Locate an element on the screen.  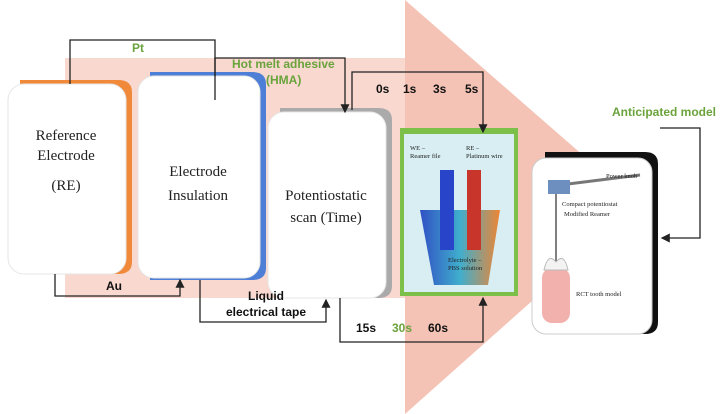
time-label: 15s is located at coordinates (366, 328).